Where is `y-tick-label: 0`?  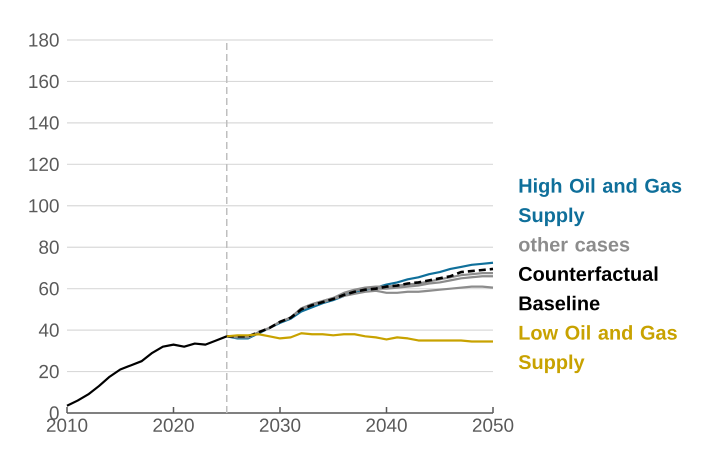 y-tick-label: 0 is located at coordinates (54, 413).